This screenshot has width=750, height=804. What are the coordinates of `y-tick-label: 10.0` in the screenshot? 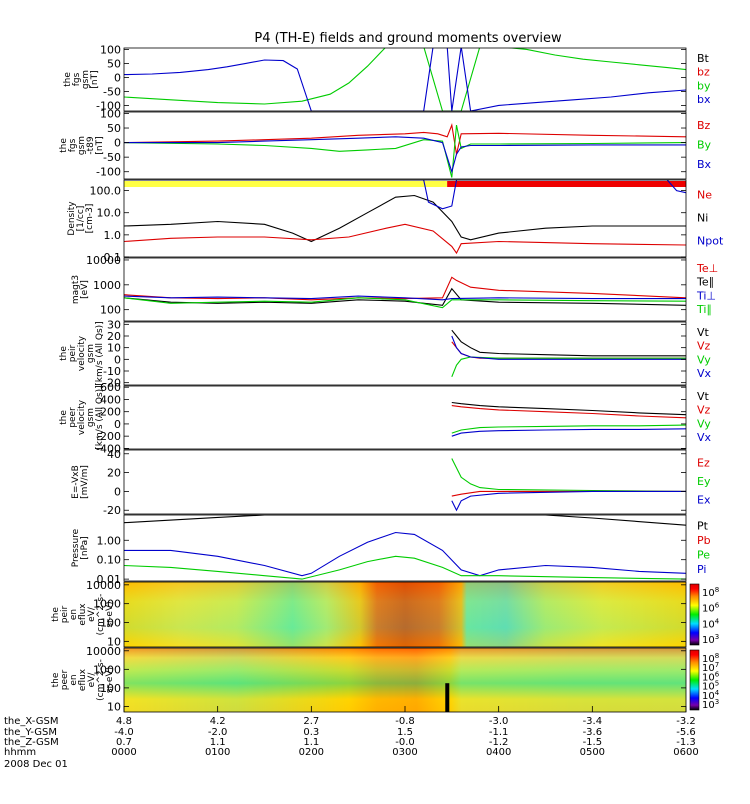 It's located at (109, 213).